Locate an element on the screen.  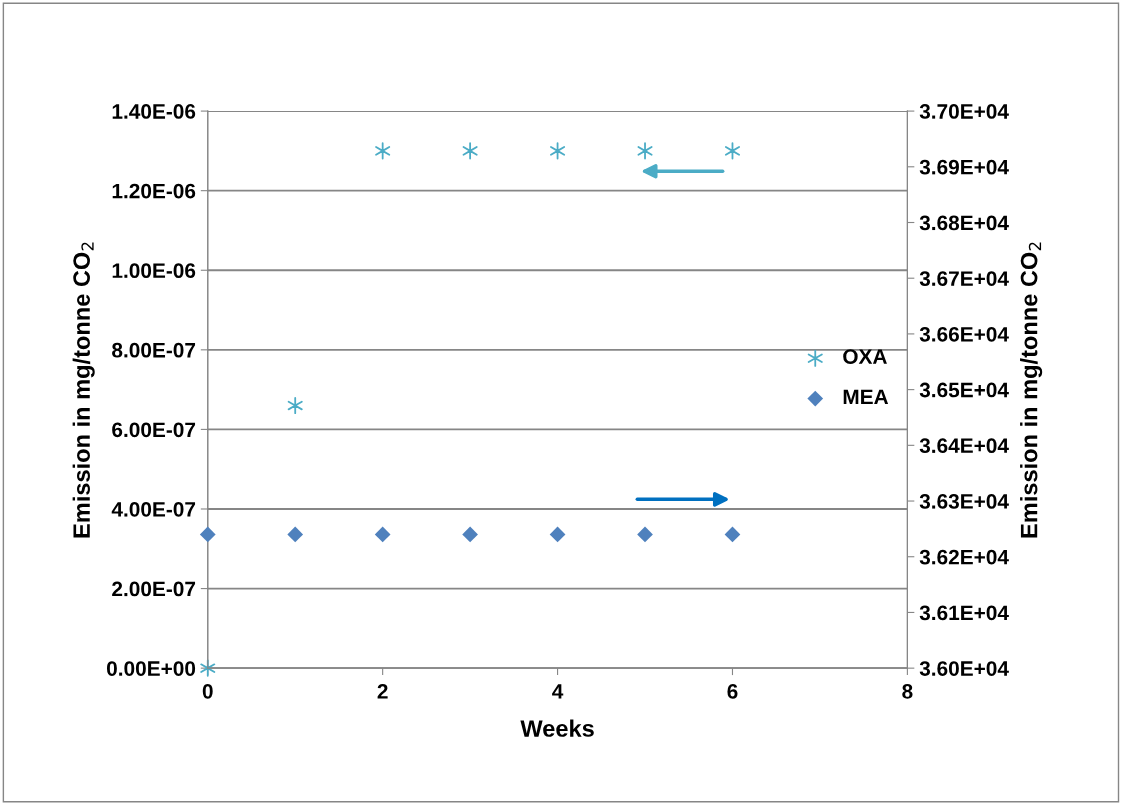
x-tick-label: 8 is located at coordinates (907, 691).